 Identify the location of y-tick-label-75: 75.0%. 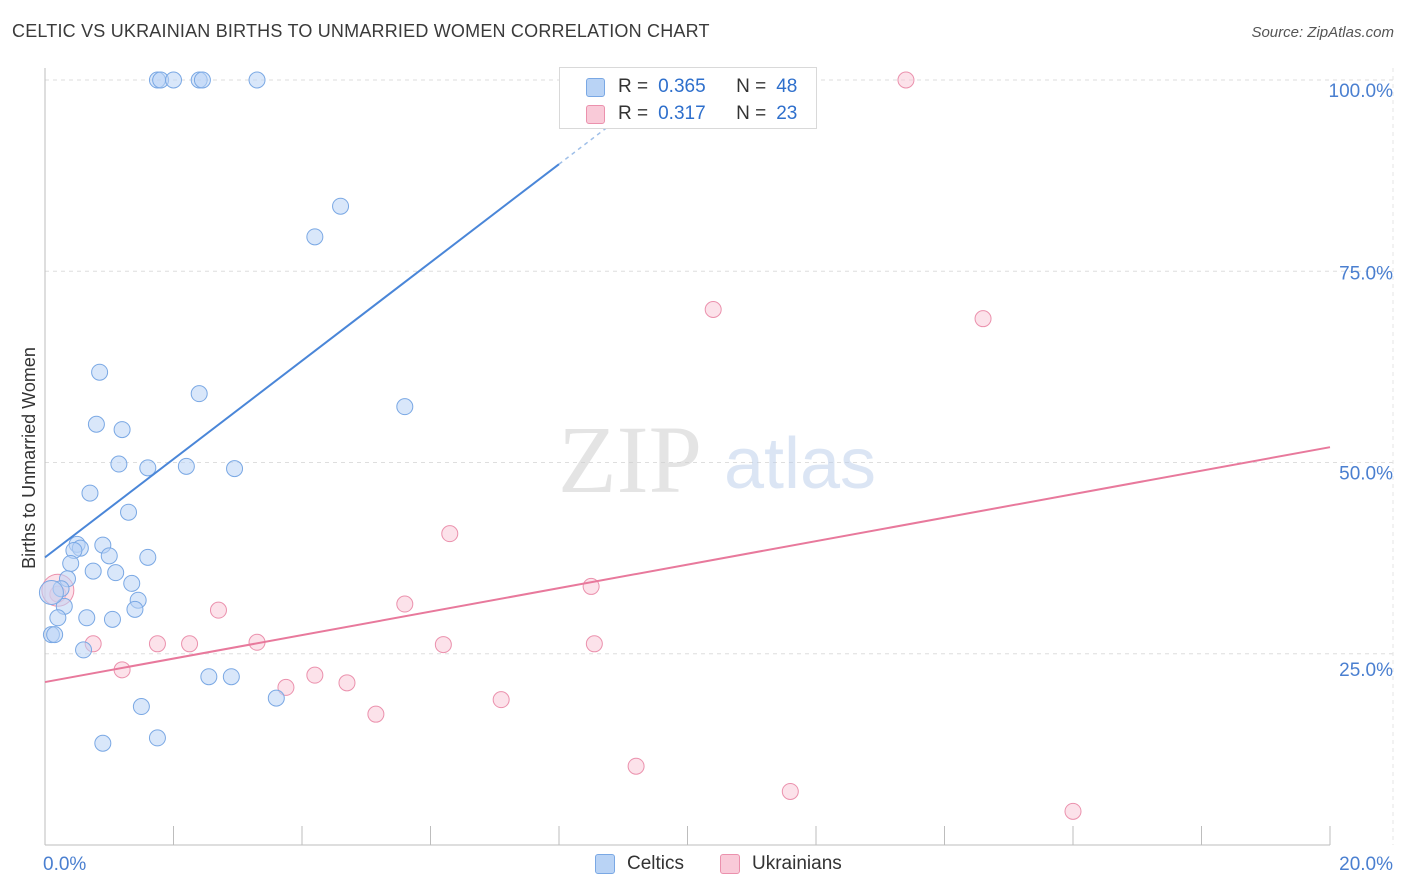
(1366, 273).